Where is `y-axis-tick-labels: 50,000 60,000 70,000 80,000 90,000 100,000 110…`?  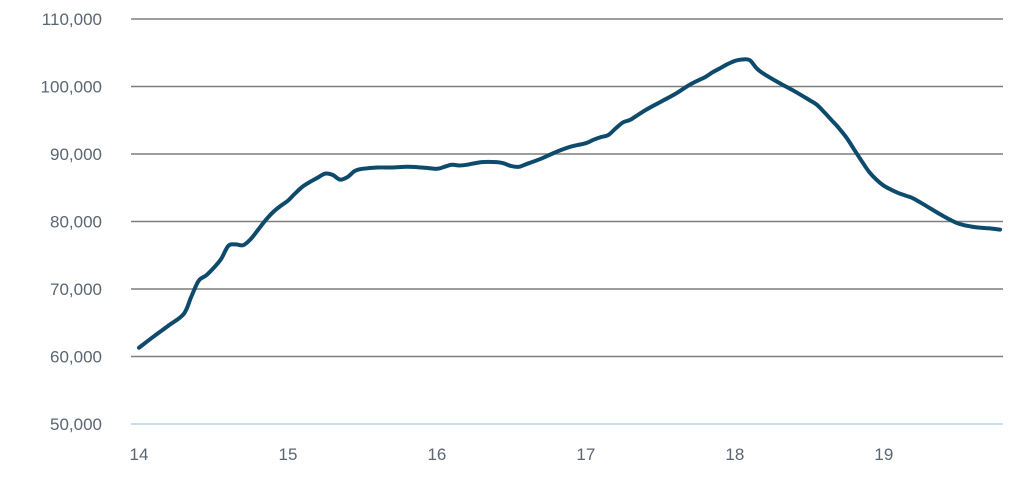 y-axis-tick-labels: 50,000 60,000 70,000 80,000 90,000 100,000 110… is located at coordinates (71, 222).